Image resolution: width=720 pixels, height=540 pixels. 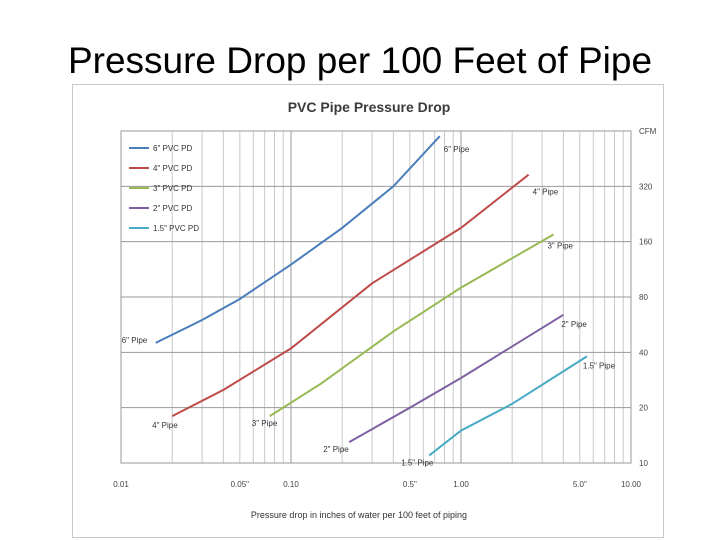 I want to click on annotation-right-1: 4" Pipe, so click(x=546, y=192).